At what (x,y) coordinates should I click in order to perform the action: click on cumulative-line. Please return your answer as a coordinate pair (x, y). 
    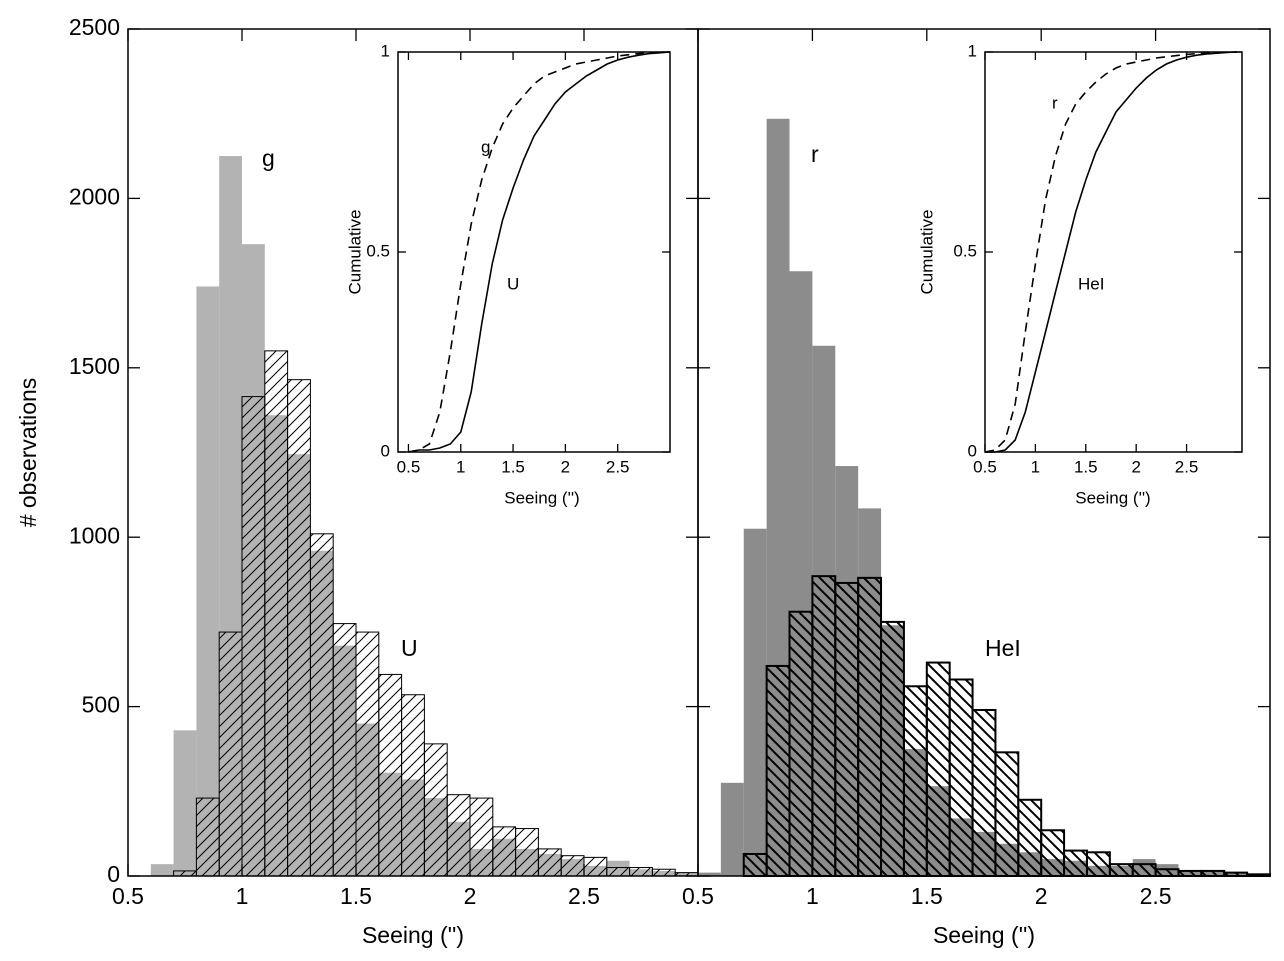
    Looking at the image, I should click on (539, 252).